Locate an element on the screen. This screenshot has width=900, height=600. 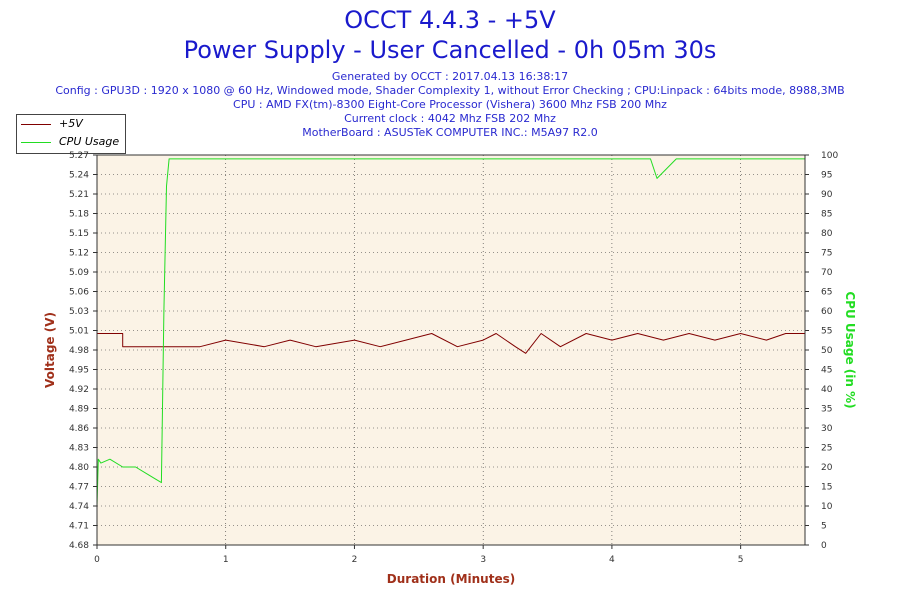
x-tick-label: 3 is located at coordinates (483, 560).